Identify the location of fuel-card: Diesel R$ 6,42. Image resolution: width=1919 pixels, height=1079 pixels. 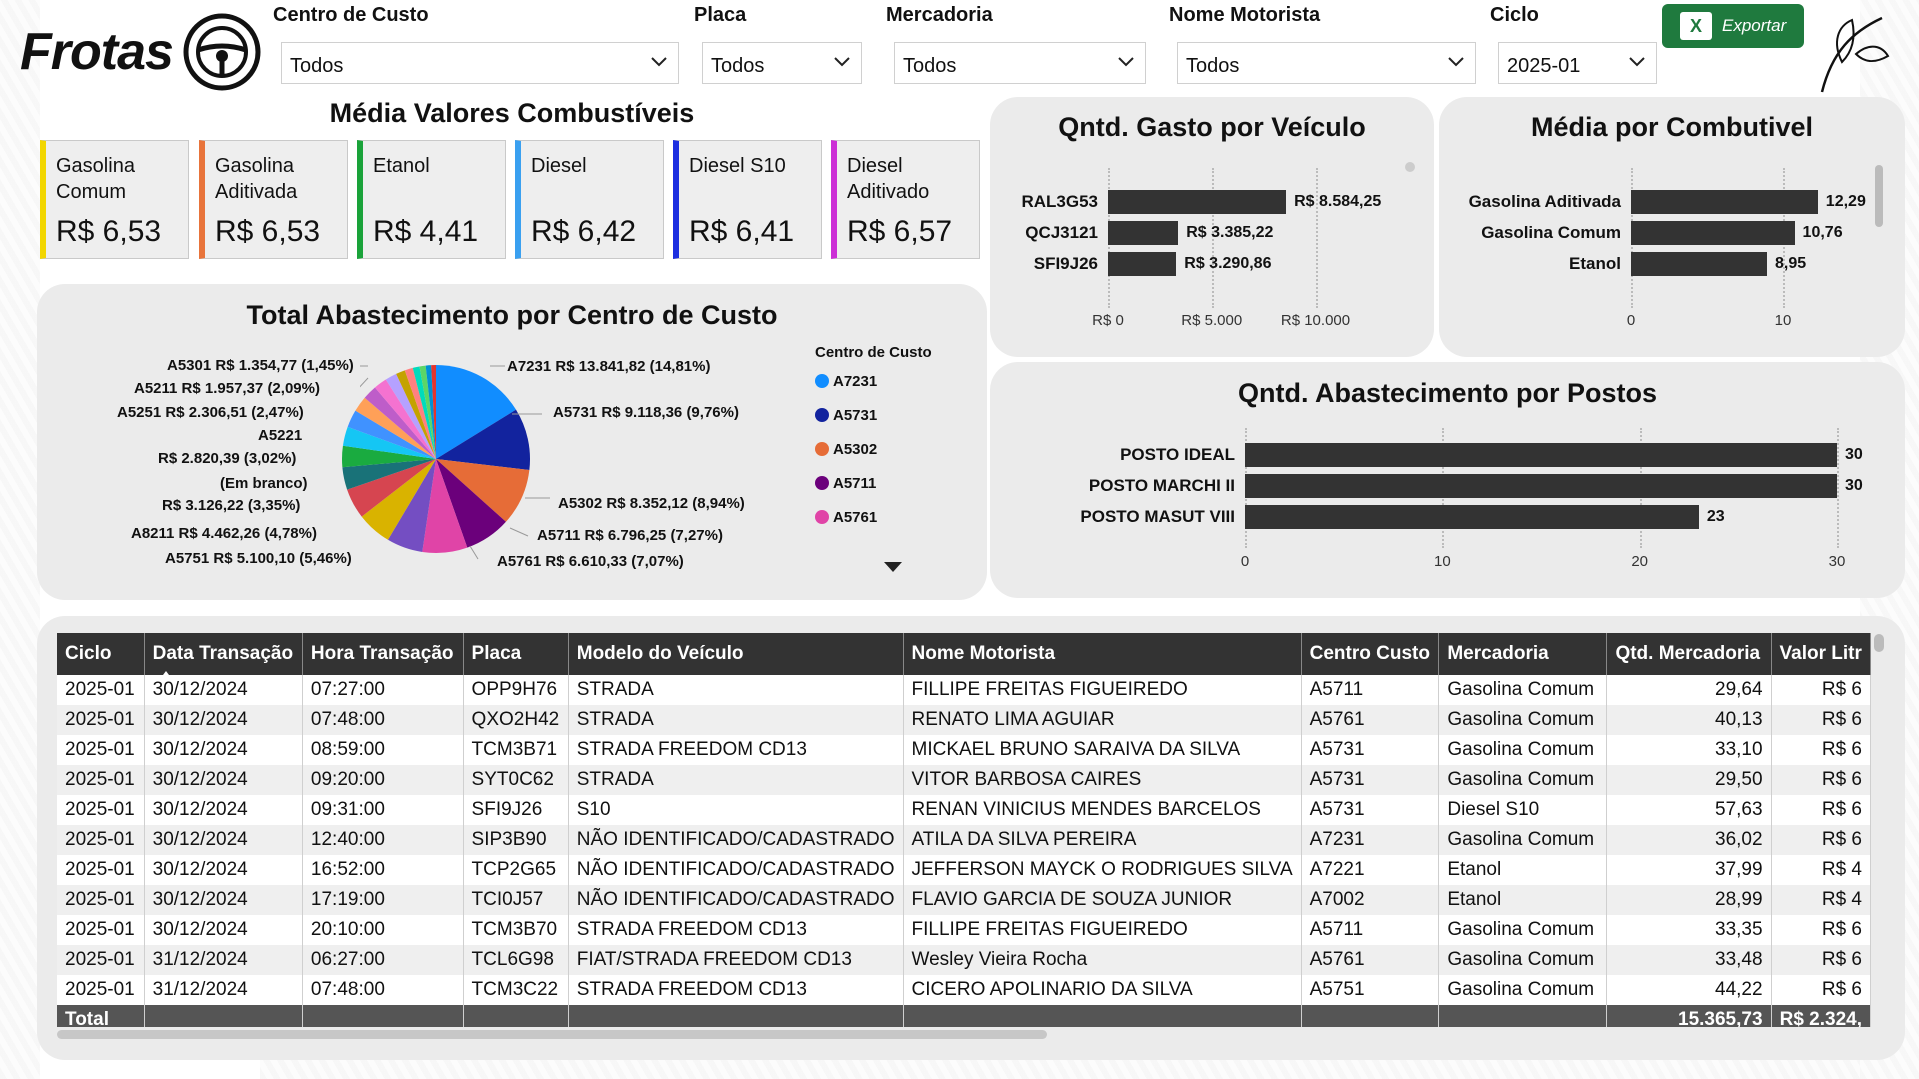
(589, 199).